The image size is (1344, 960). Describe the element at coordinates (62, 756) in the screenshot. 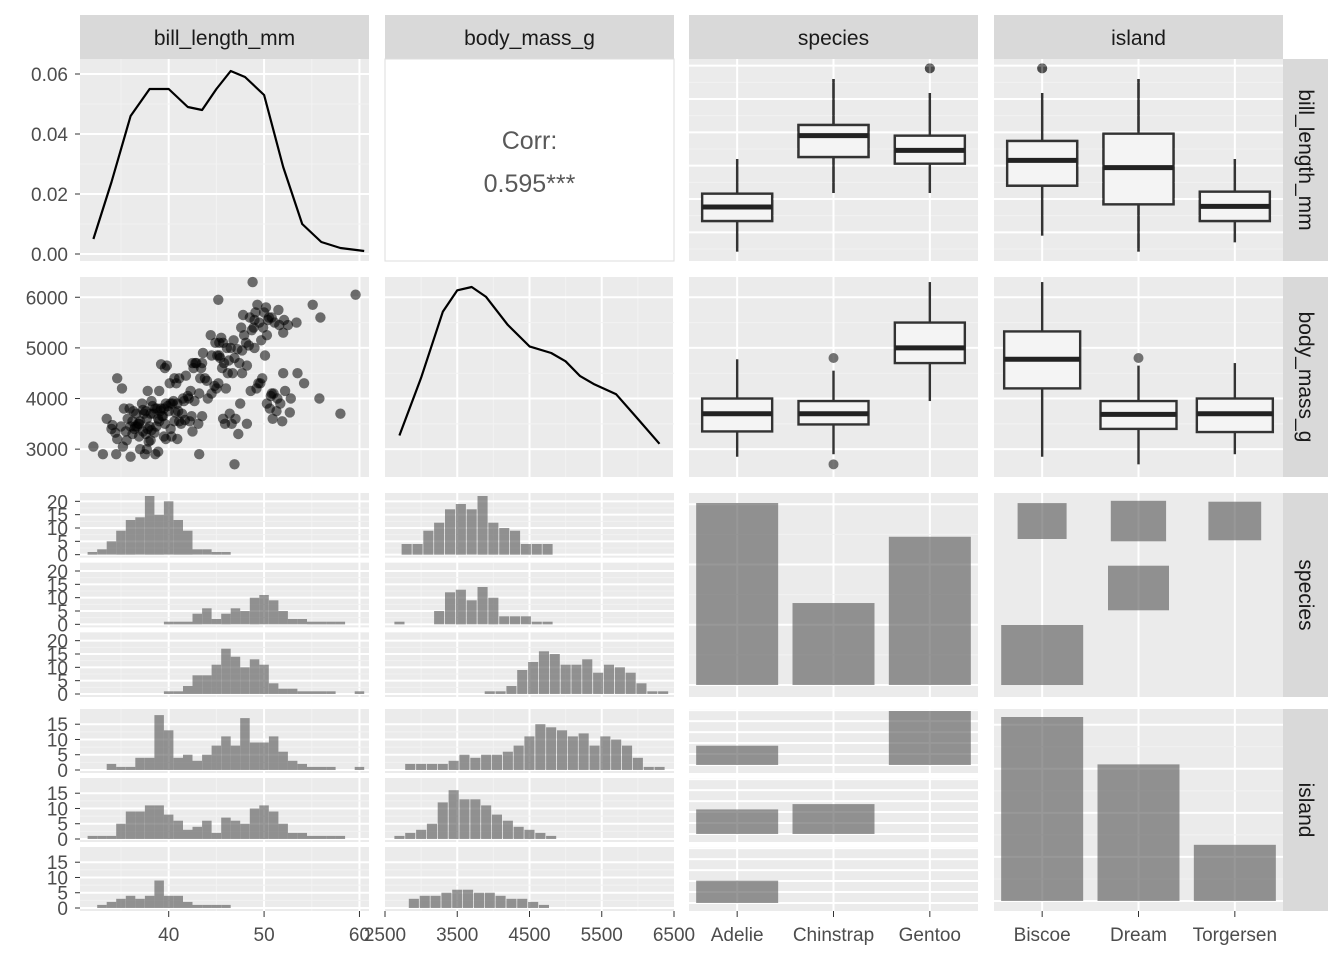

I see `ytick-label-bill-hist-island: 5` at that location.